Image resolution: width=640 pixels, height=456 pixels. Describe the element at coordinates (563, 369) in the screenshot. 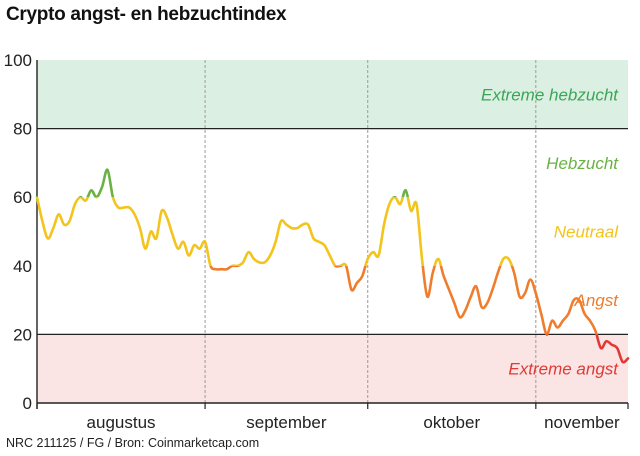

I see `zone-label: Extreme angst` at that location.